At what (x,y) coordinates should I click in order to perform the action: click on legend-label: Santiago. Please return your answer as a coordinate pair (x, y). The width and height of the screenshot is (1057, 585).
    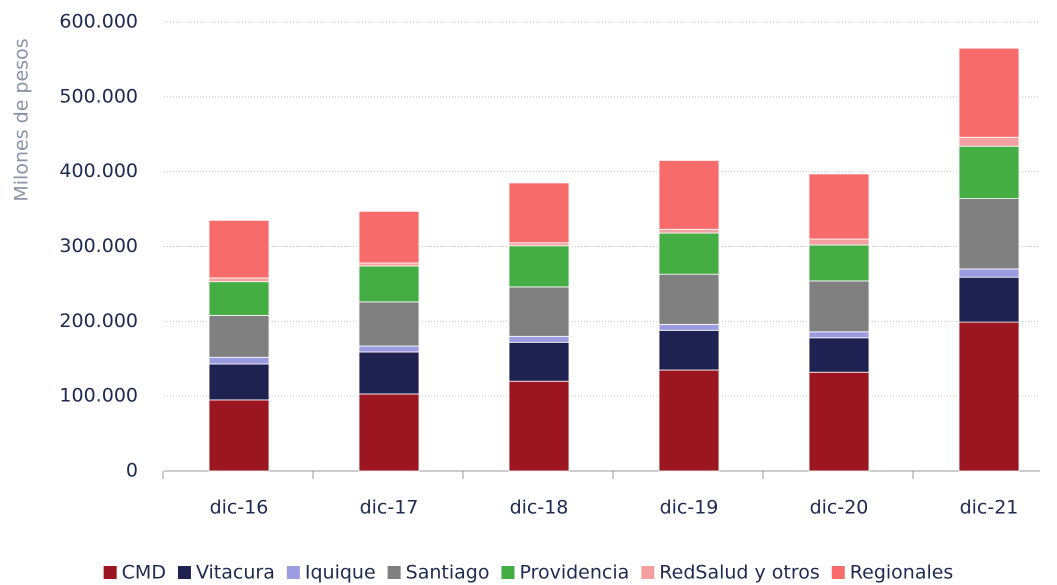
    Looking at the image, I should click on (448, 573).